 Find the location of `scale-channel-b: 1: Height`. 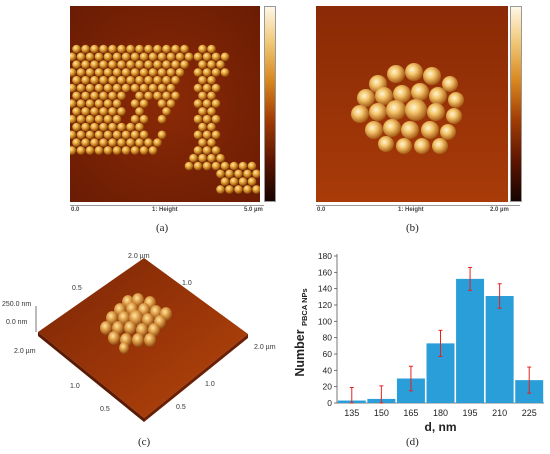

scale-channel-b: 1: Height is located at coordinates (411, 210).